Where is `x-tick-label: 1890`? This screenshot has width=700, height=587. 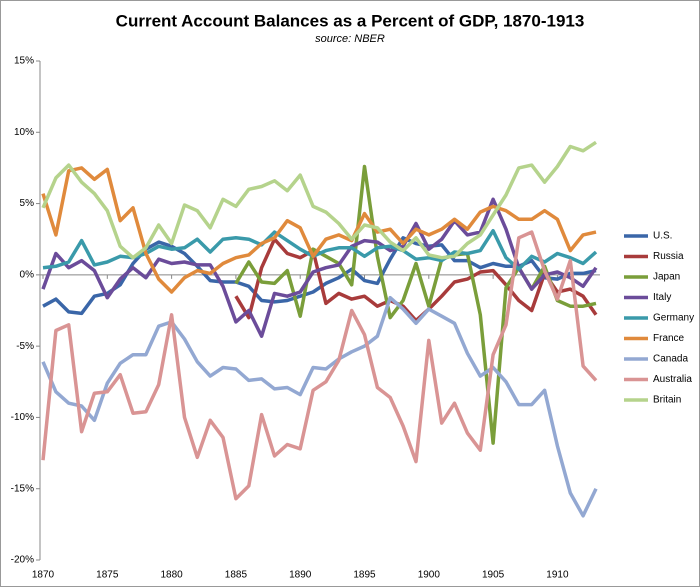
x-tick-label: 1890 is located at coordinates (300, 575).